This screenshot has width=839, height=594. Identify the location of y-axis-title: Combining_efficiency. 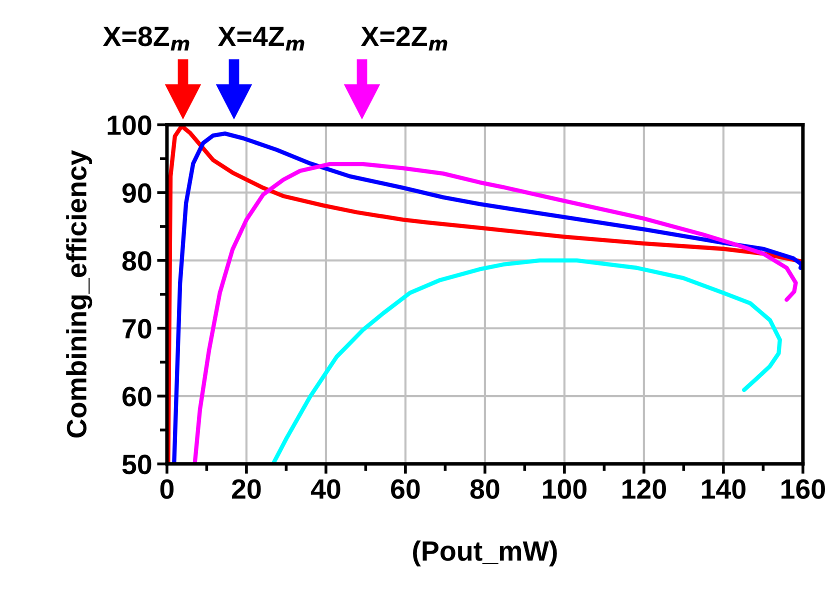
(79, 294).